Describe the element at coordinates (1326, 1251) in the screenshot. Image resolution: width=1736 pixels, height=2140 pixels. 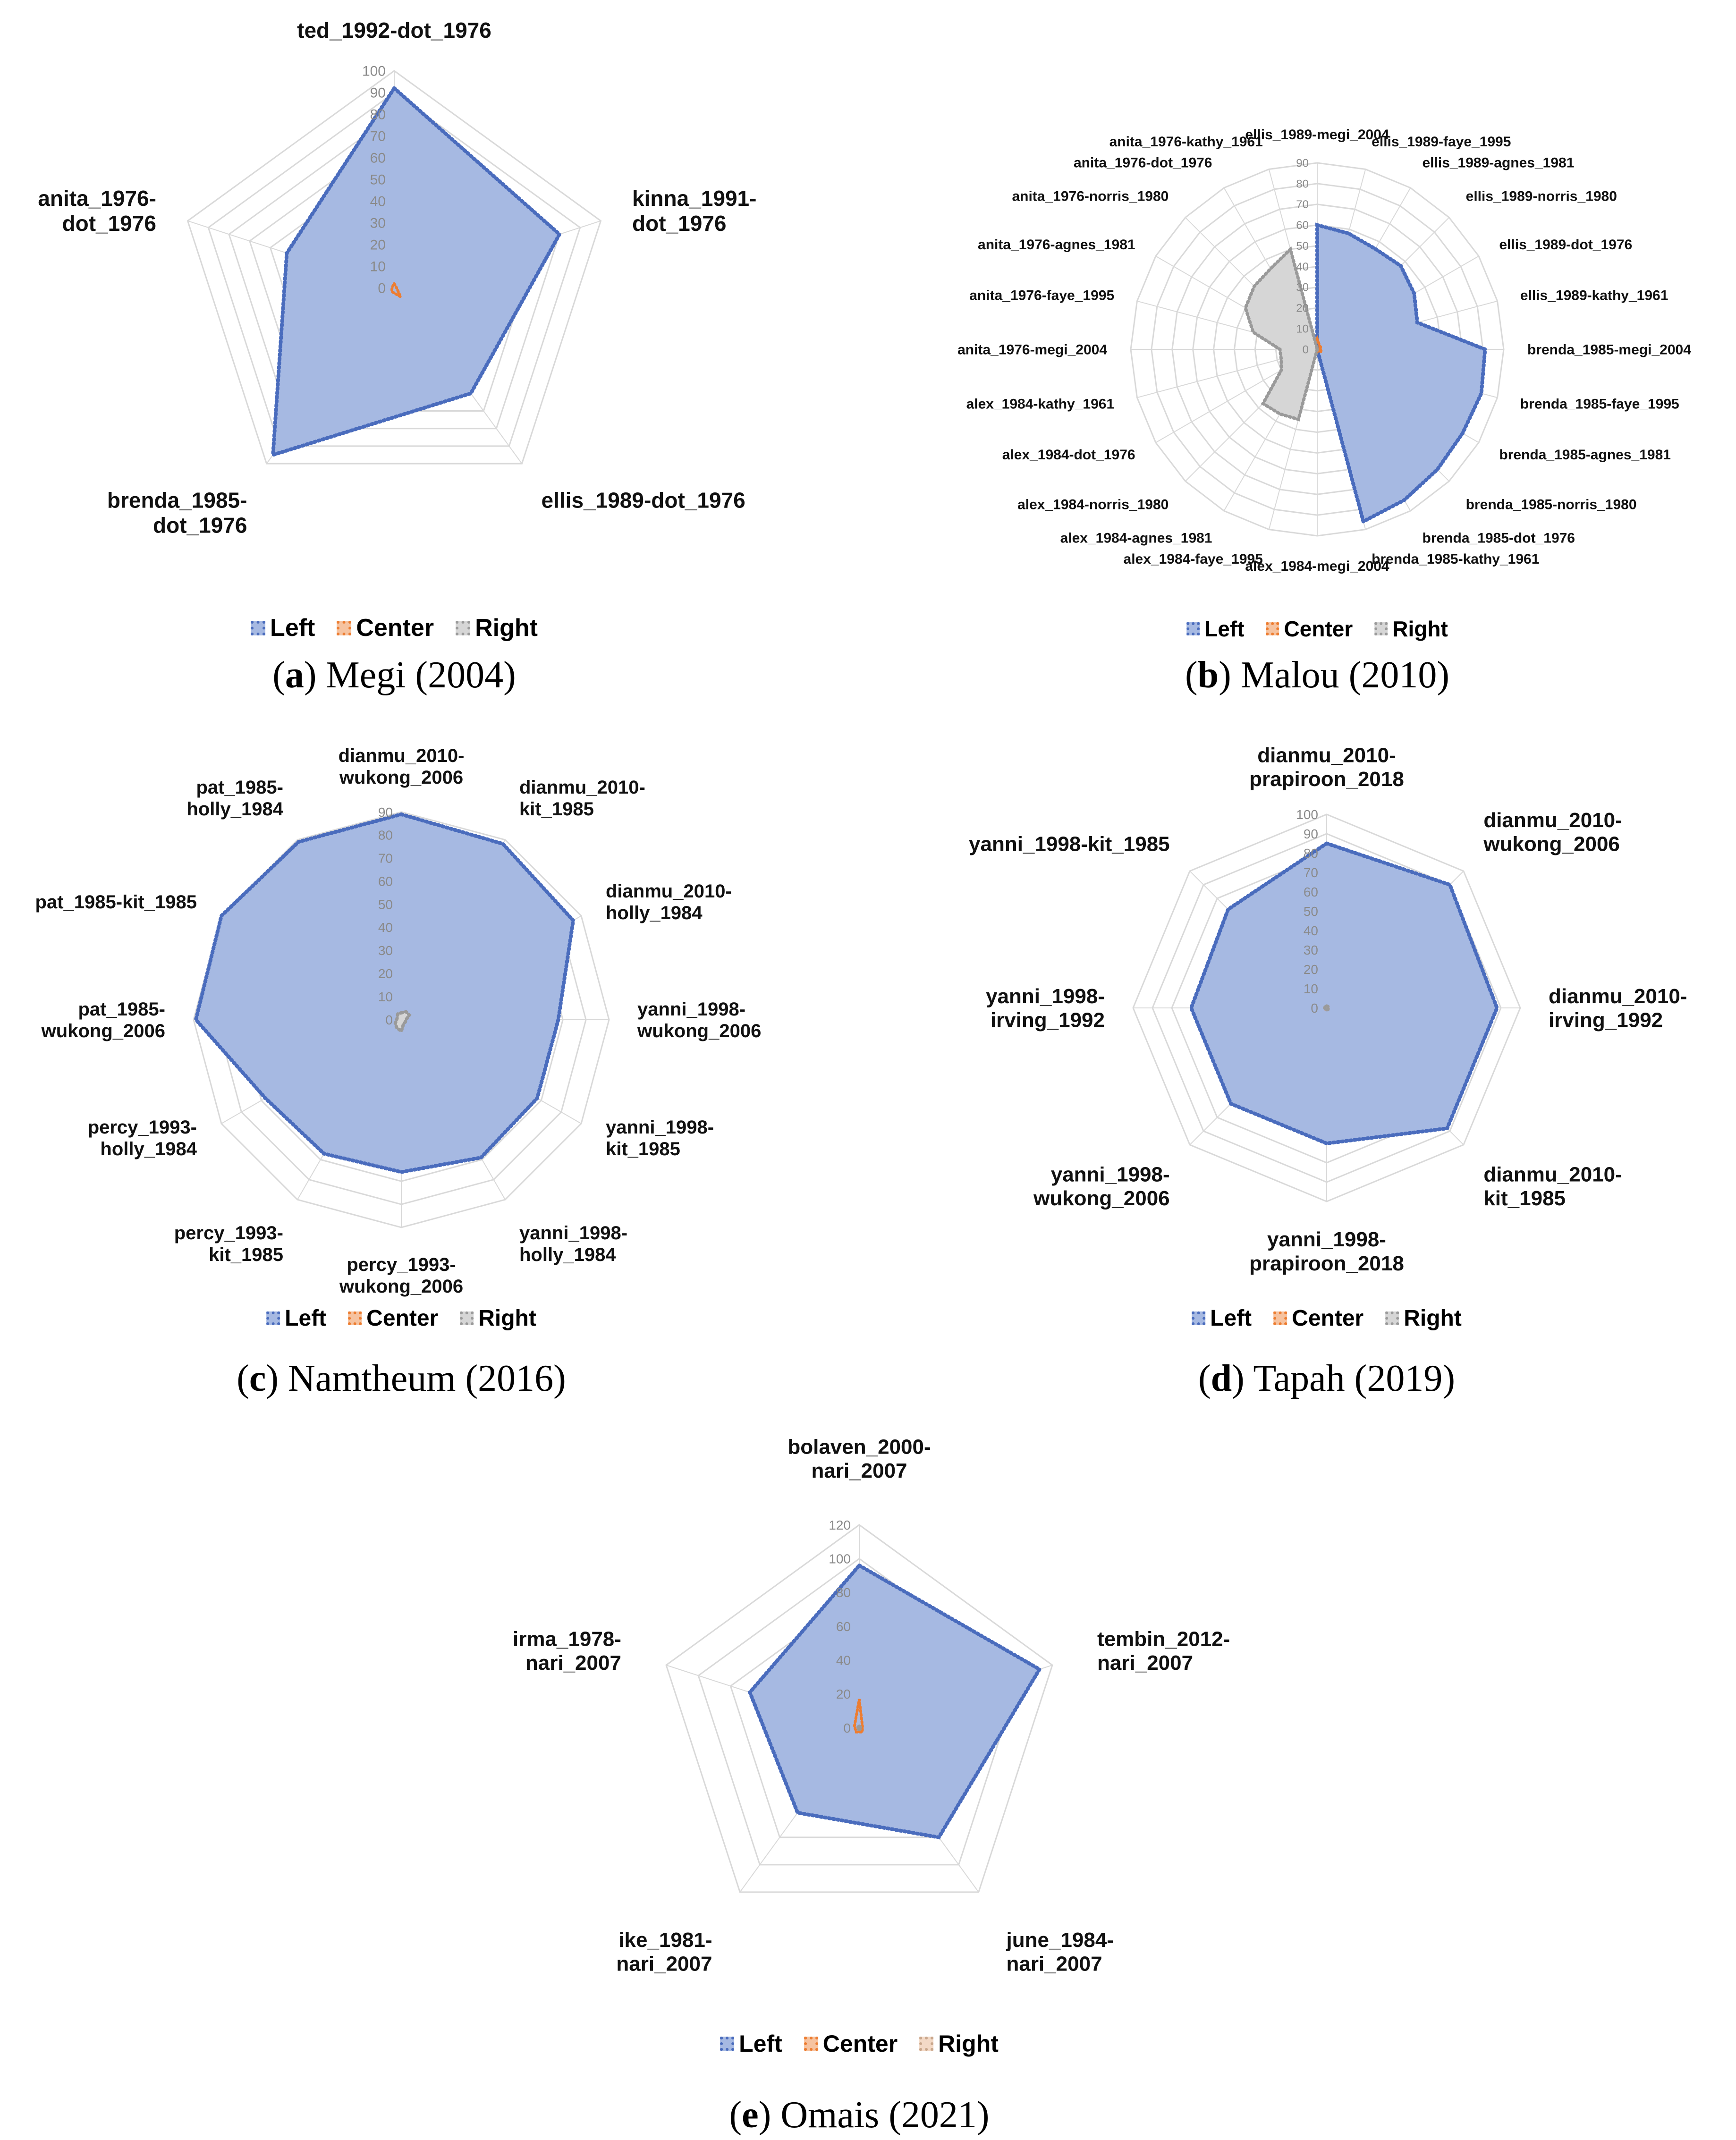
I see `axis-label: yanni_1998-prapiroon_2018` at that location.